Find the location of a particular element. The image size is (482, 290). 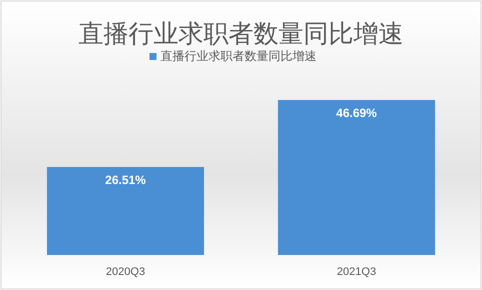

data-label: 26.51% is located at coordinates (125, 179).